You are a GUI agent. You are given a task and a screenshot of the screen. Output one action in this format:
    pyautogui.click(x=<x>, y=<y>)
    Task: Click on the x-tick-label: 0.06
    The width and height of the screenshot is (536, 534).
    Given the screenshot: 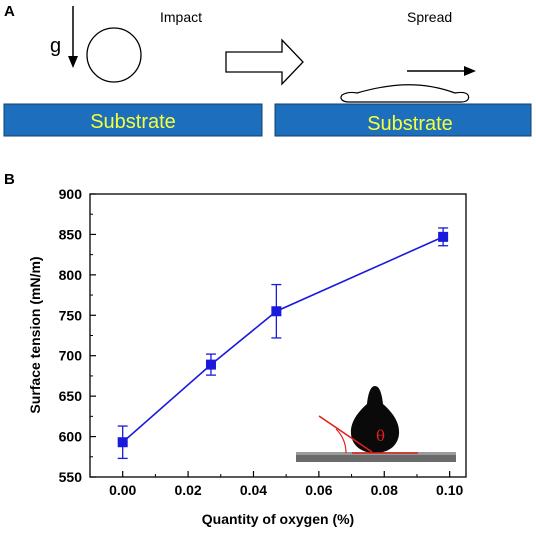 What is the action you would take?
    pyautogui.click(x=318, y=490)
    